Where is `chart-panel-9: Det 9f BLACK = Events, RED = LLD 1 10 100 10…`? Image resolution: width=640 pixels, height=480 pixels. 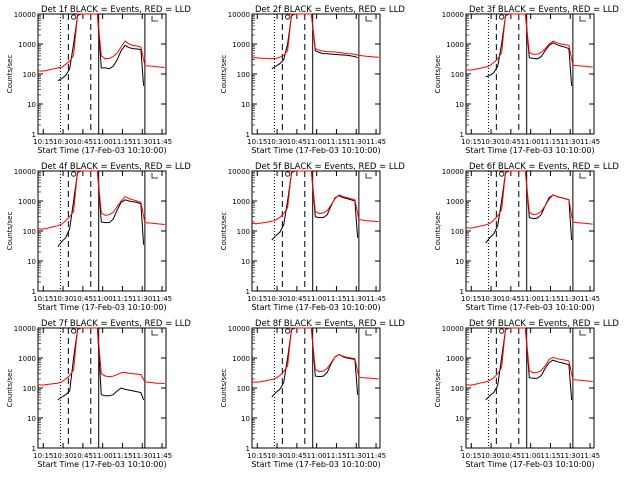
chart-panel-9: Det 9f BLACK = Events, RED = LLD 1 10 100 10… is located at coordinates (526, 394).